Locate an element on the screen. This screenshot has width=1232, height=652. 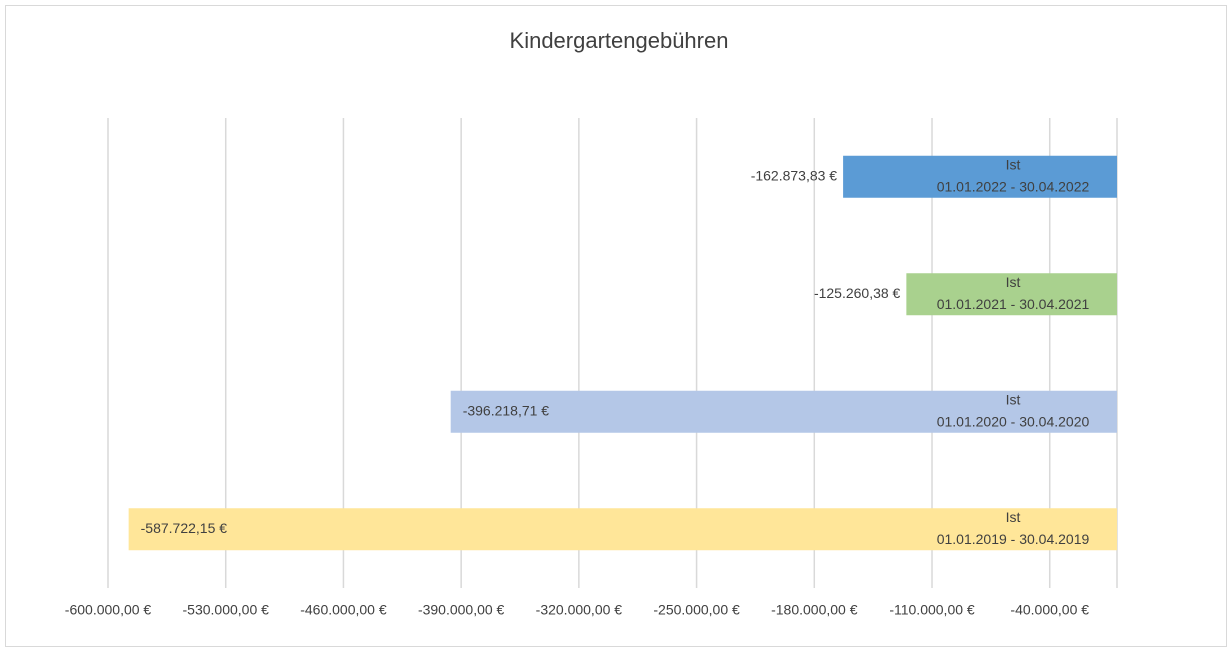
x-tick-label: -530.000,00 € is located at coordinates (226, 610).